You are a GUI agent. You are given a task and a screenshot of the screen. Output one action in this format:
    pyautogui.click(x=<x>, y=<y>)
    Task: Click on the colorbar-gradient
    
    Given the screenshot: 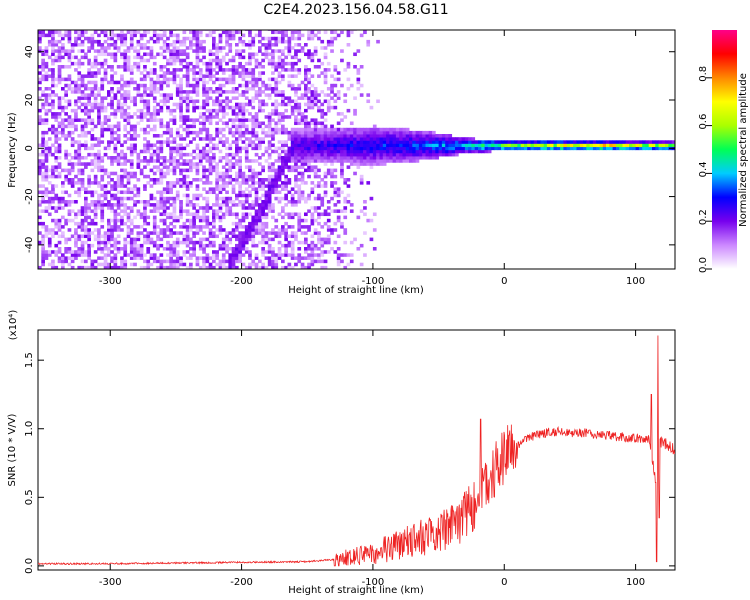 What is the action you would take?
    pyautogui.click(x=724, y=149)
    